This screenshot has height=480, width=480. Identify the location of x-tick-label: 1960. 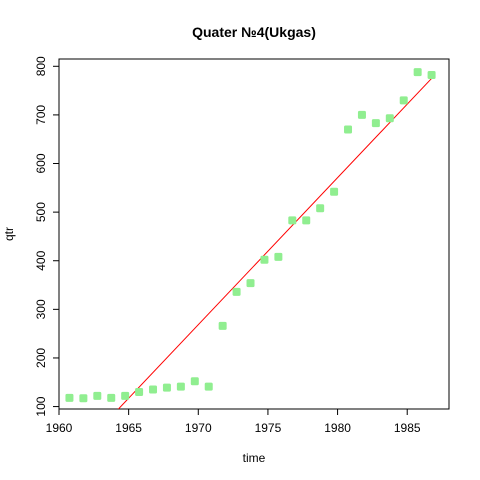
(59, 428).